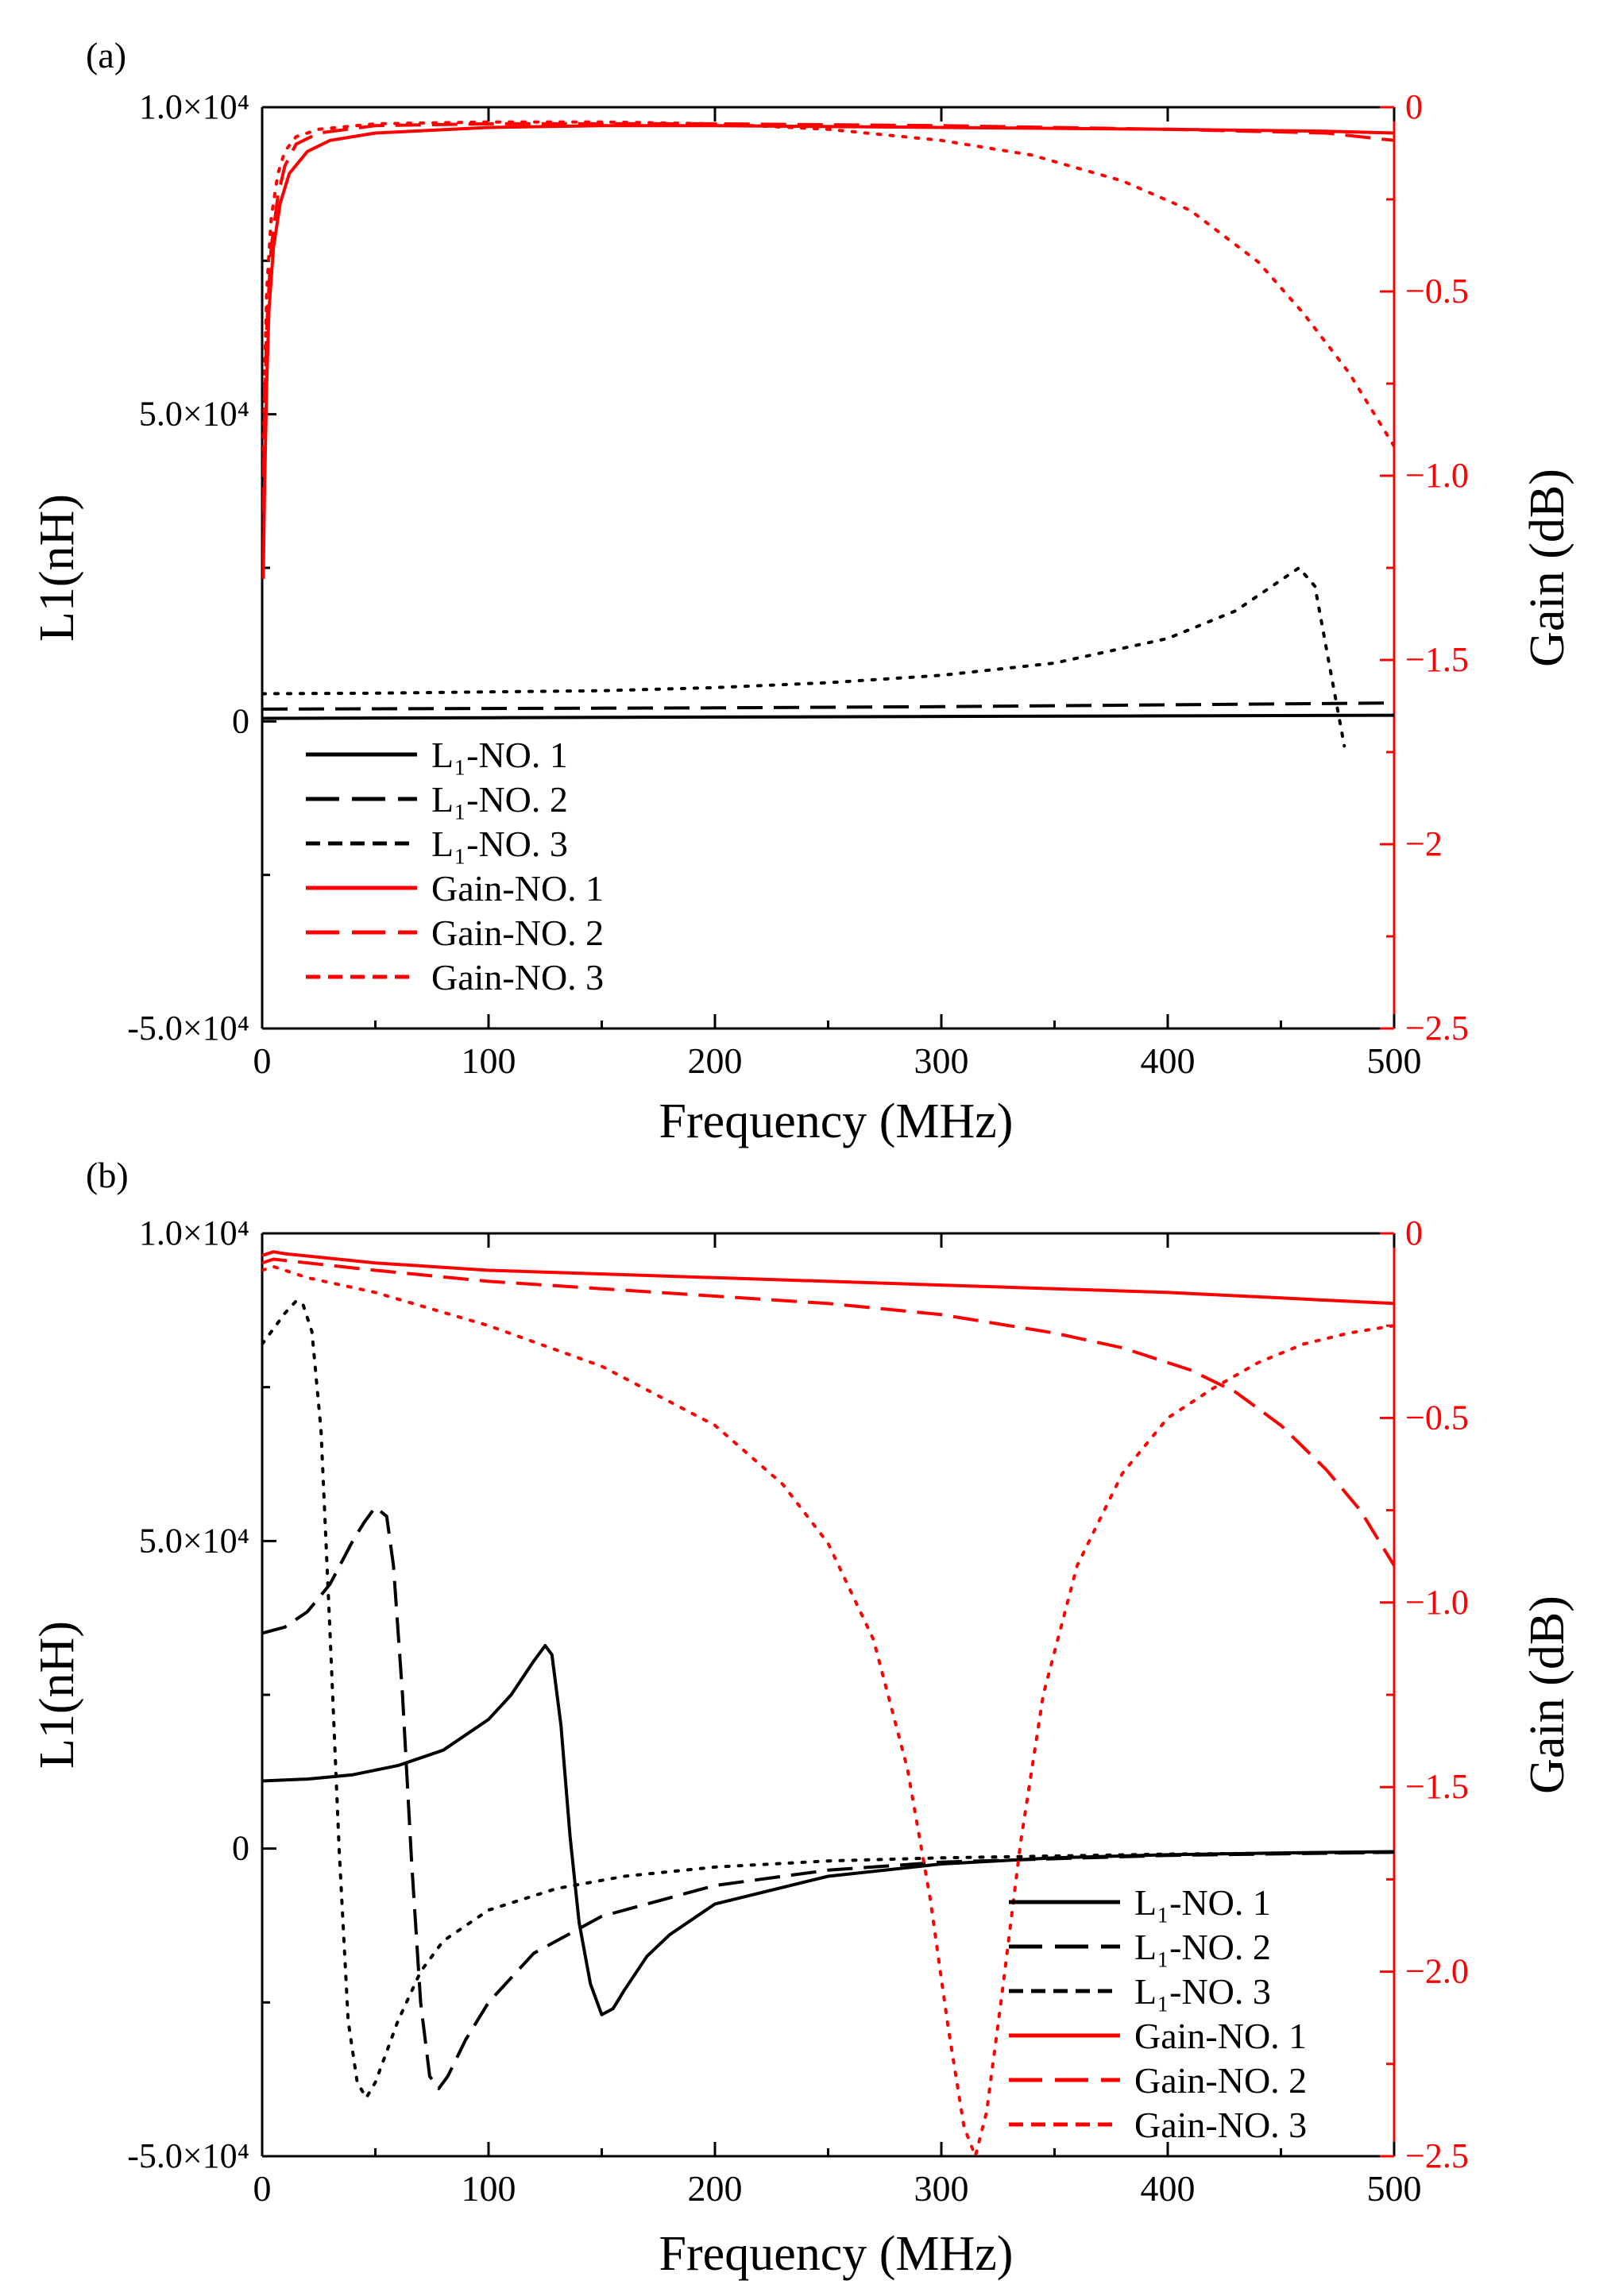 The image size is (1611, 2296). Describe the element at coordinates (1424, 843) in the screenshot. I see `y-tick-label-right: −2` at that location.